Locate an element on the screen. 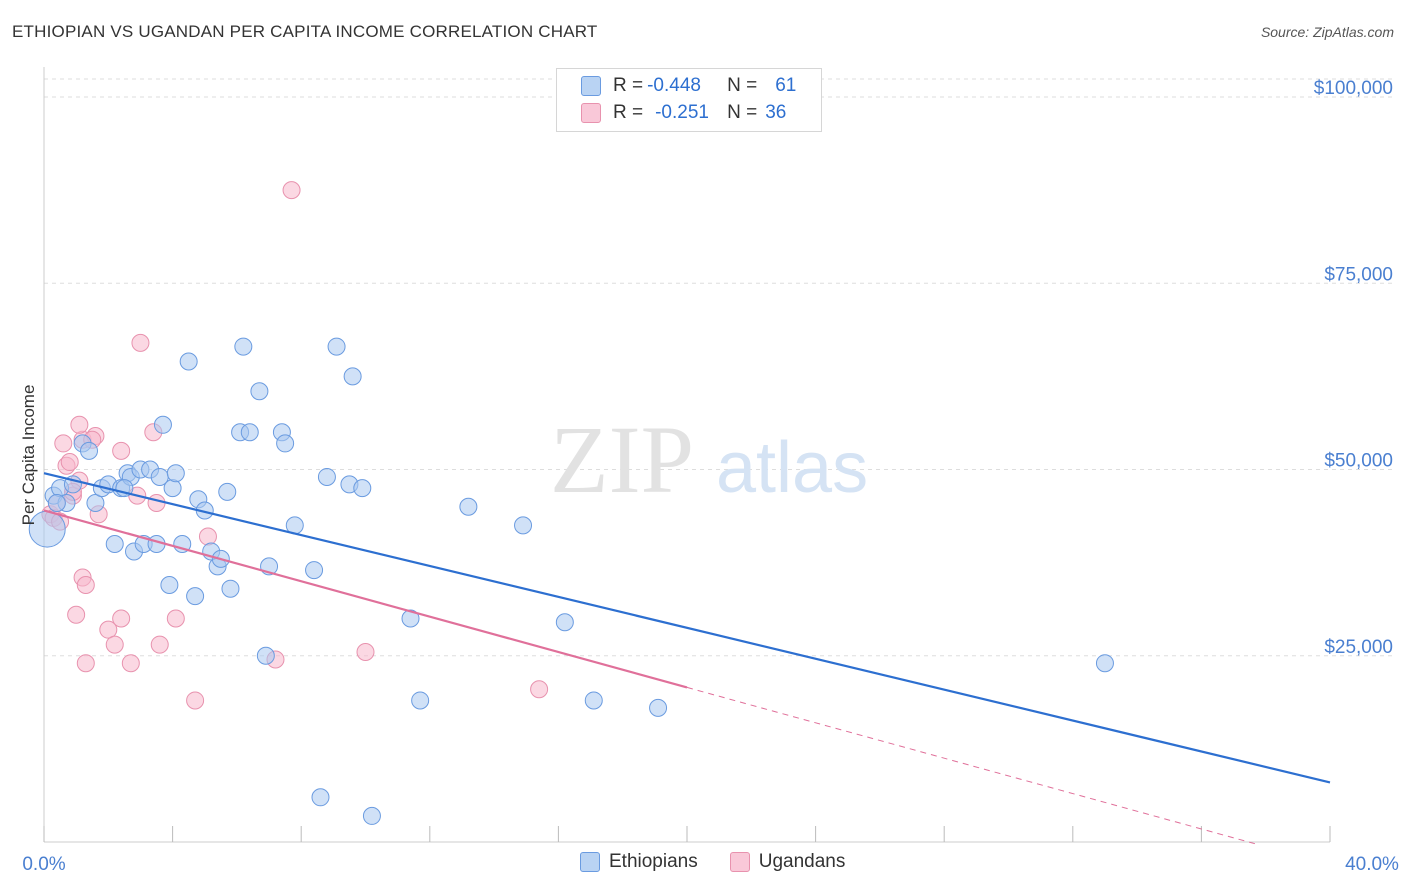  legend-item-ugandans: Ugandans is located at coordinates (787, 862).